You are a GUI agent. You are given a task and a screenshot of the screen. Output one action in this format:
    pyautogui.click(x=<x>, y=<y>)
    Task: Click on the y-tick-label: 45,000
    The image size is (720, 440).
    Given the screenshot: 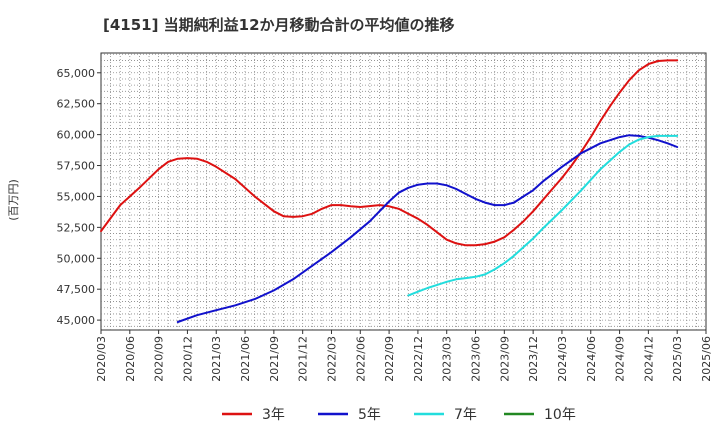 What is the action you would take?
    pyautogui.click(x=76, y=320)
    